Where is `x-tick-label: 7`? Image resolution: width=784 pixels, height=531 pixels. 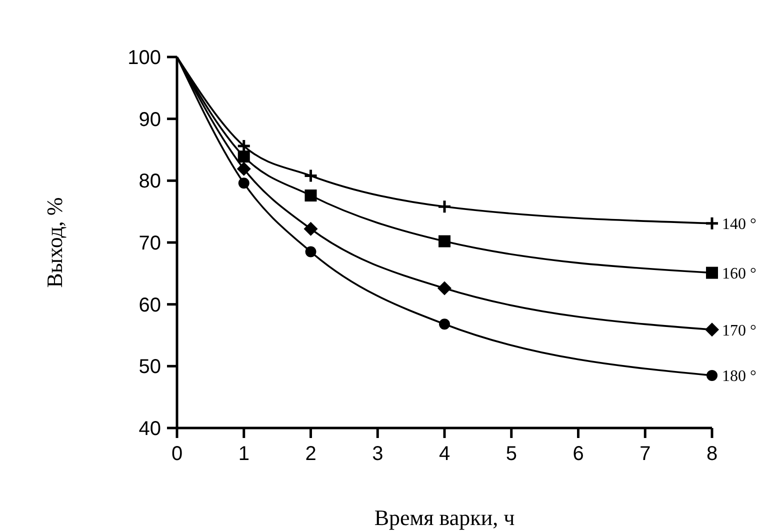 x-tick-label: 7 is located at coordinates (645, 454).